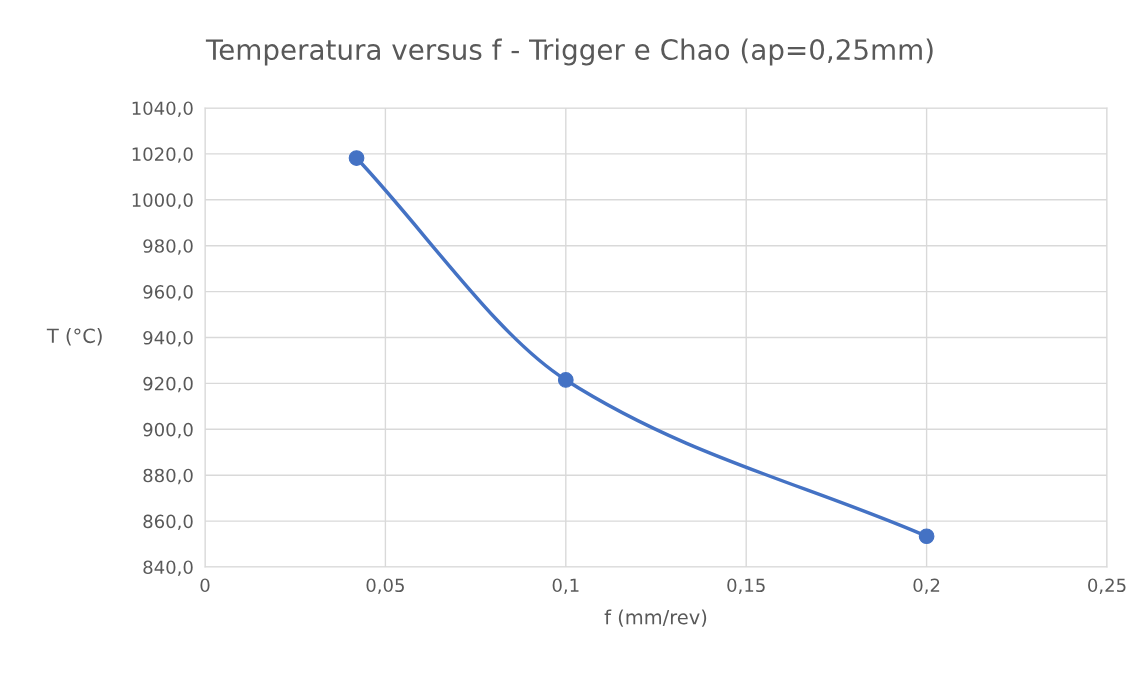 The image size is (1141, 681). I want to click on y-tick-label: 980,0, so click(168, 247).